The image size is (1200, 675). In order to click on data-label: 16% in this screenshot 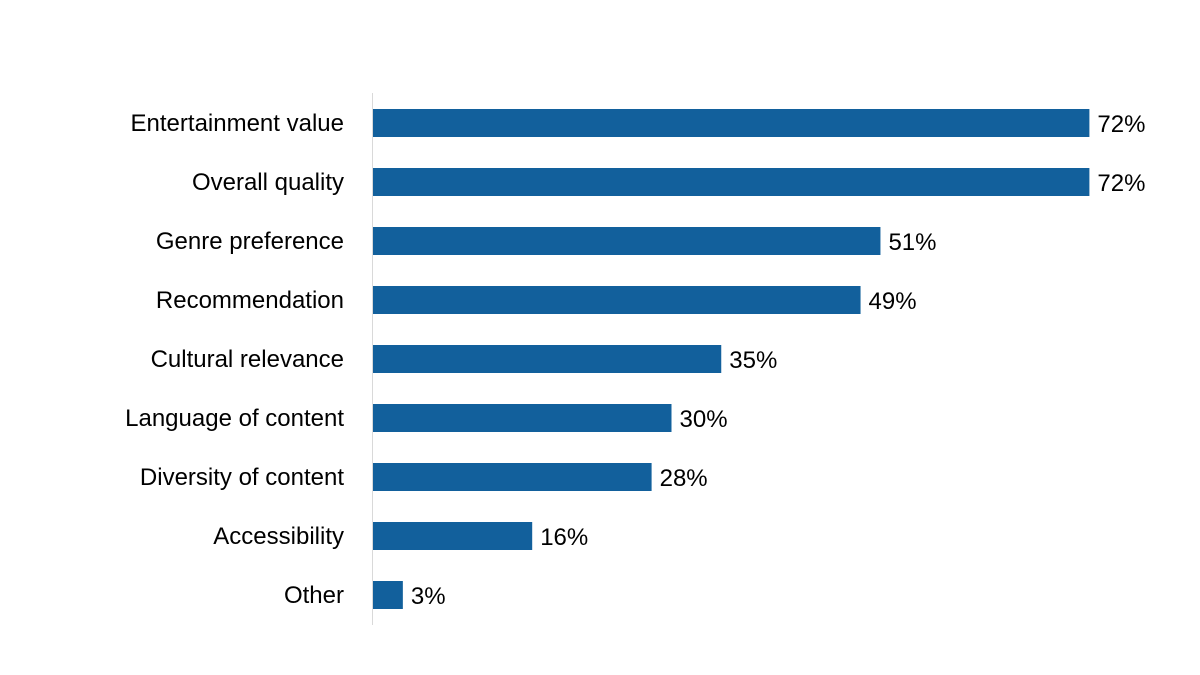, I will do `click(564, 537)`.